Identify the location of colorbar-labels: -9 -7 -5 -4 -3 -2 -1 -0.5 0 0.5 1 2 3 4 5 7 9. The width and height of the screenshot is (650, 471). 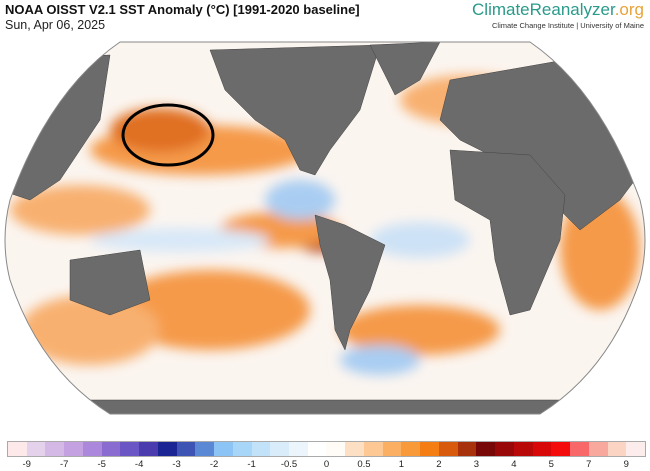
(325, 465).